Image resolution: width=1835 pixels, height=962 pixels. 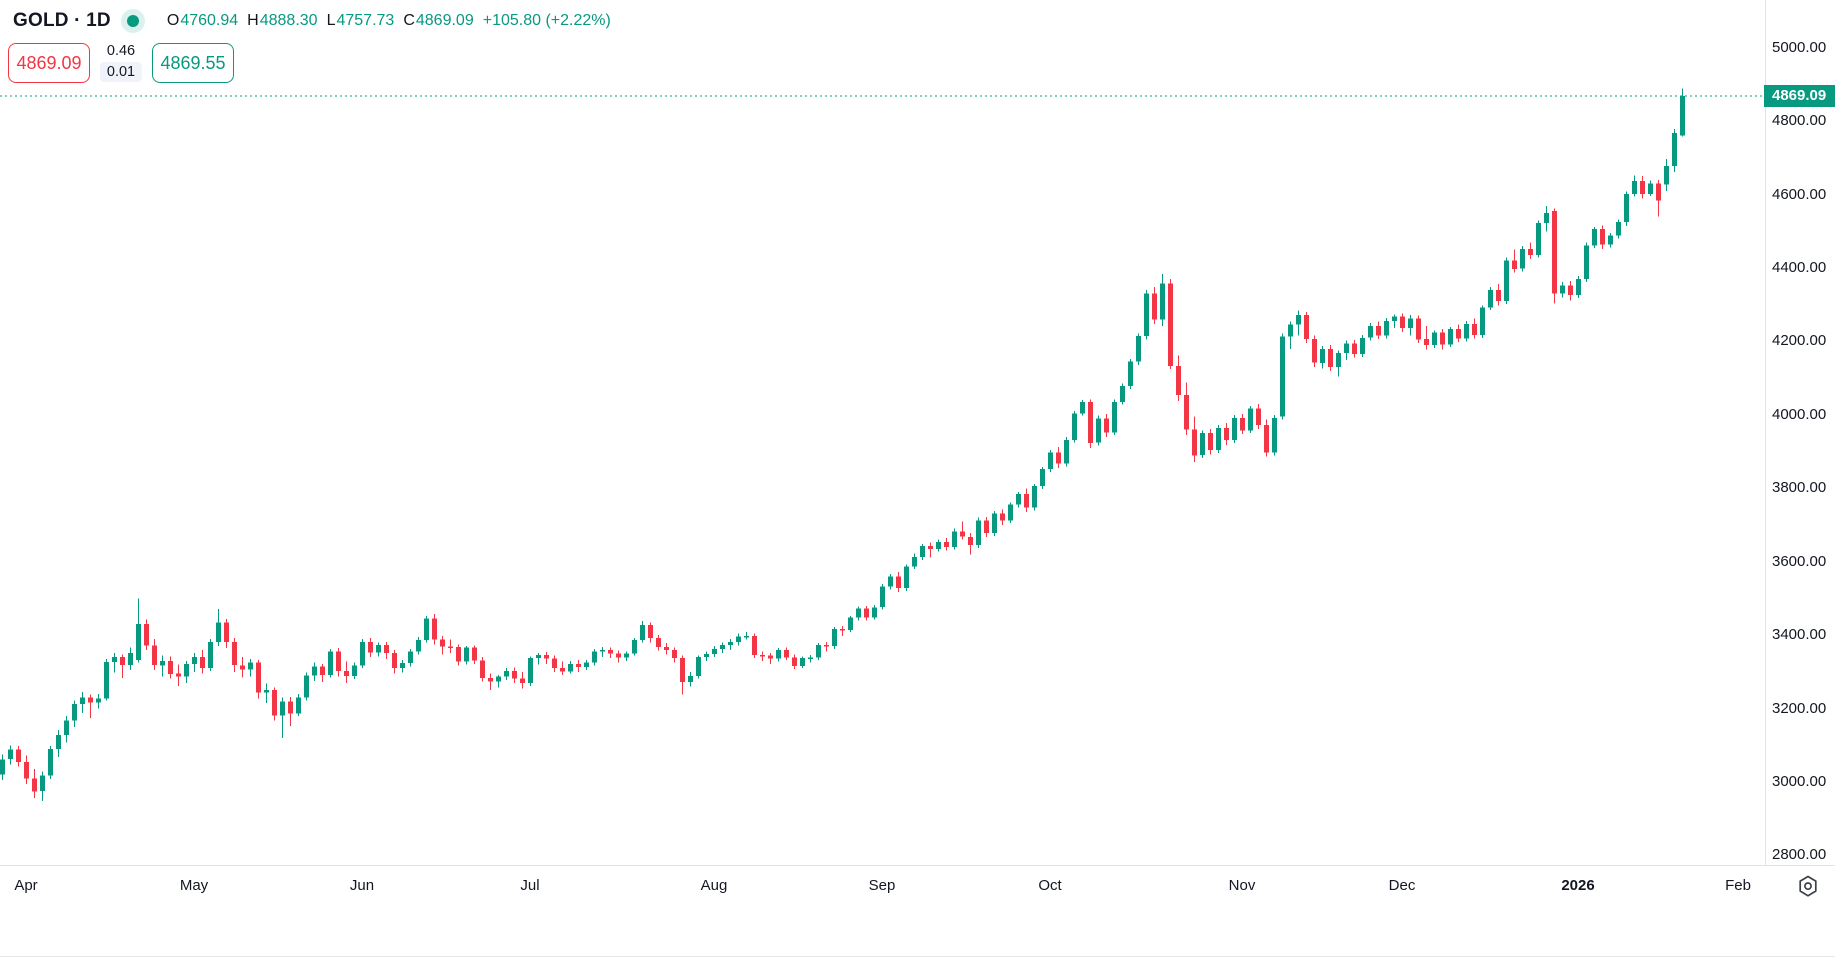 I want to click on market-status-icon, so click(x=132, y=21).